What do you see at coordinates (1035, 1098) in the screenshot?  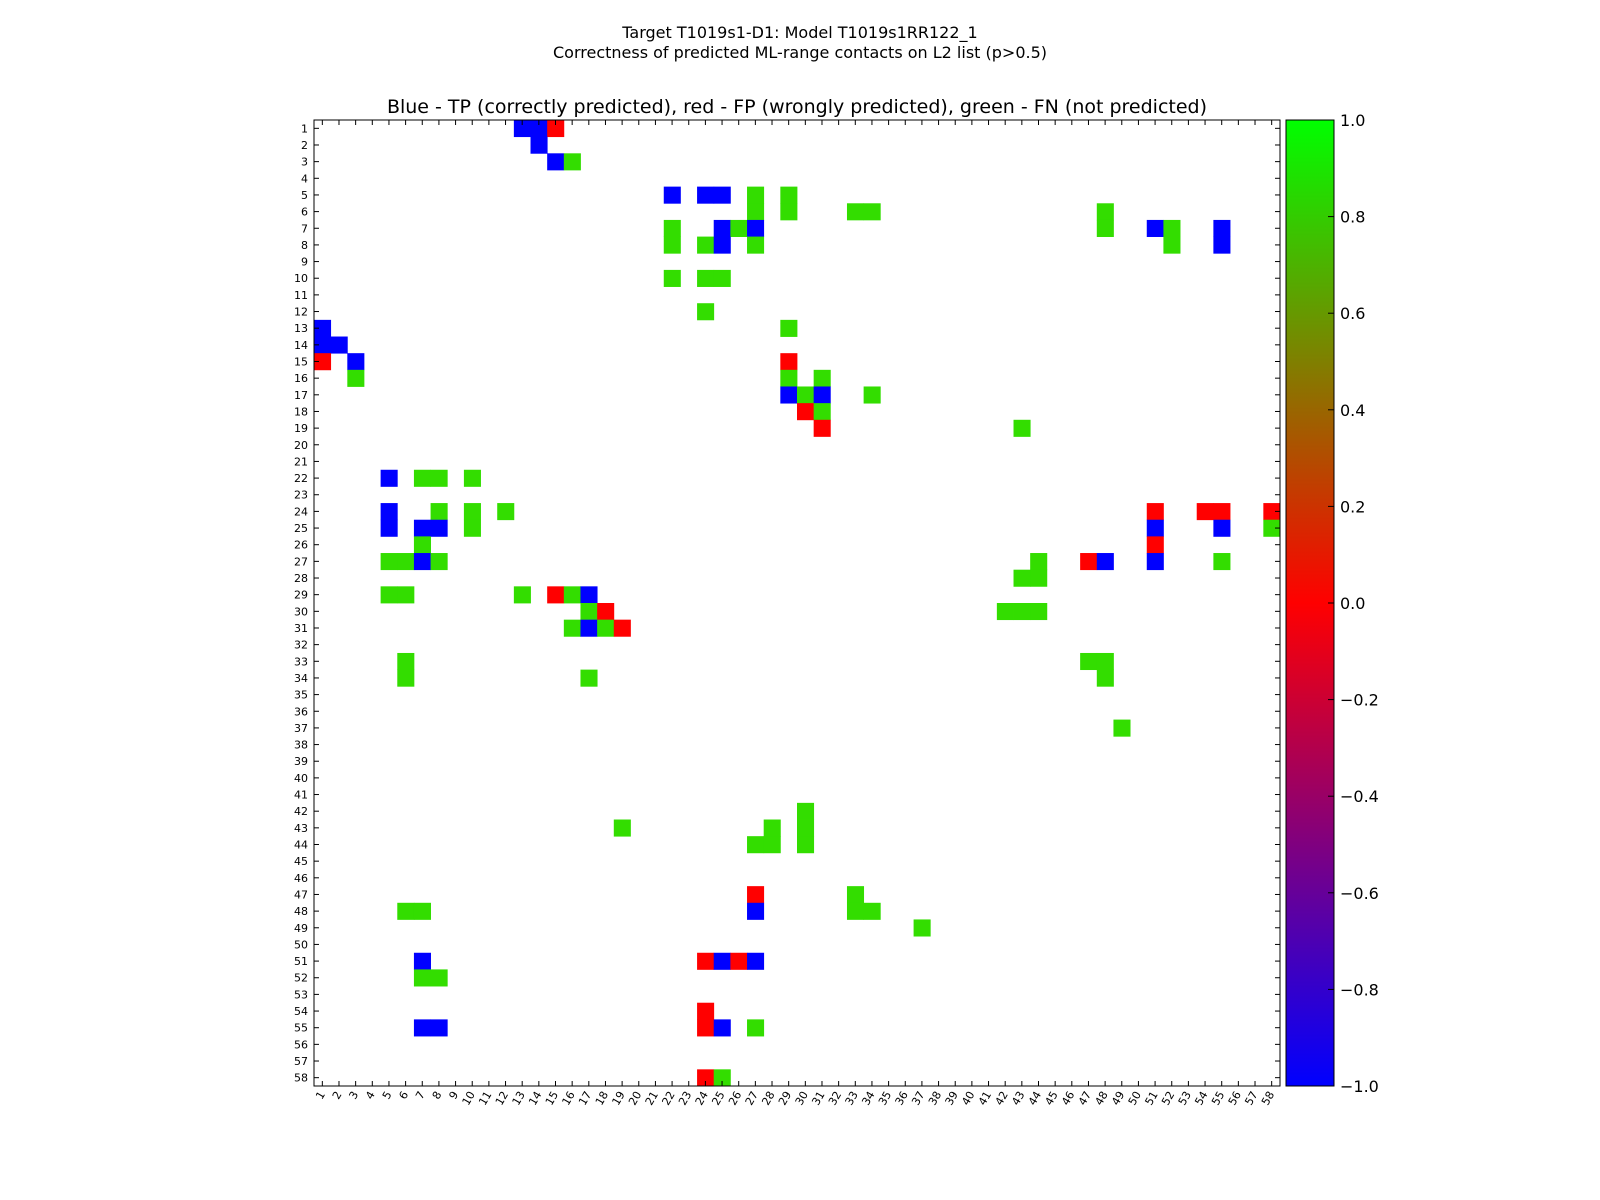 I see `x-tick-label: 44` at bounding box center [1035, 1098].